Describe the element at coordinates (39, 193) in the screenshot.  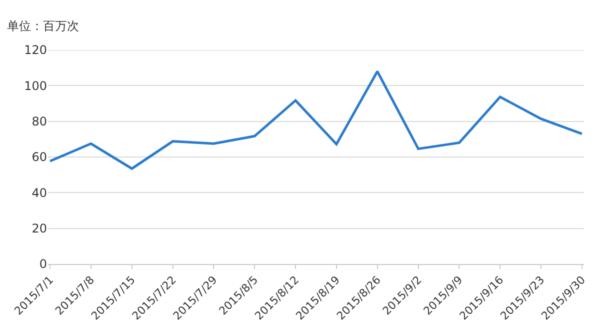
I see `y-tick-label: 40` at that location.